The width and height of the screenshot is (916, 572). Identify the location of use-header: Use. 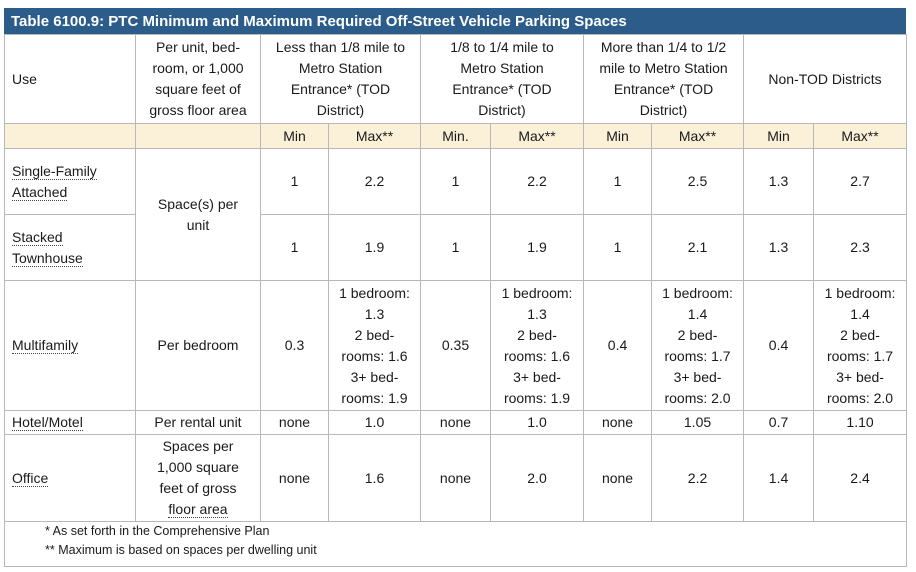
(70, 79).